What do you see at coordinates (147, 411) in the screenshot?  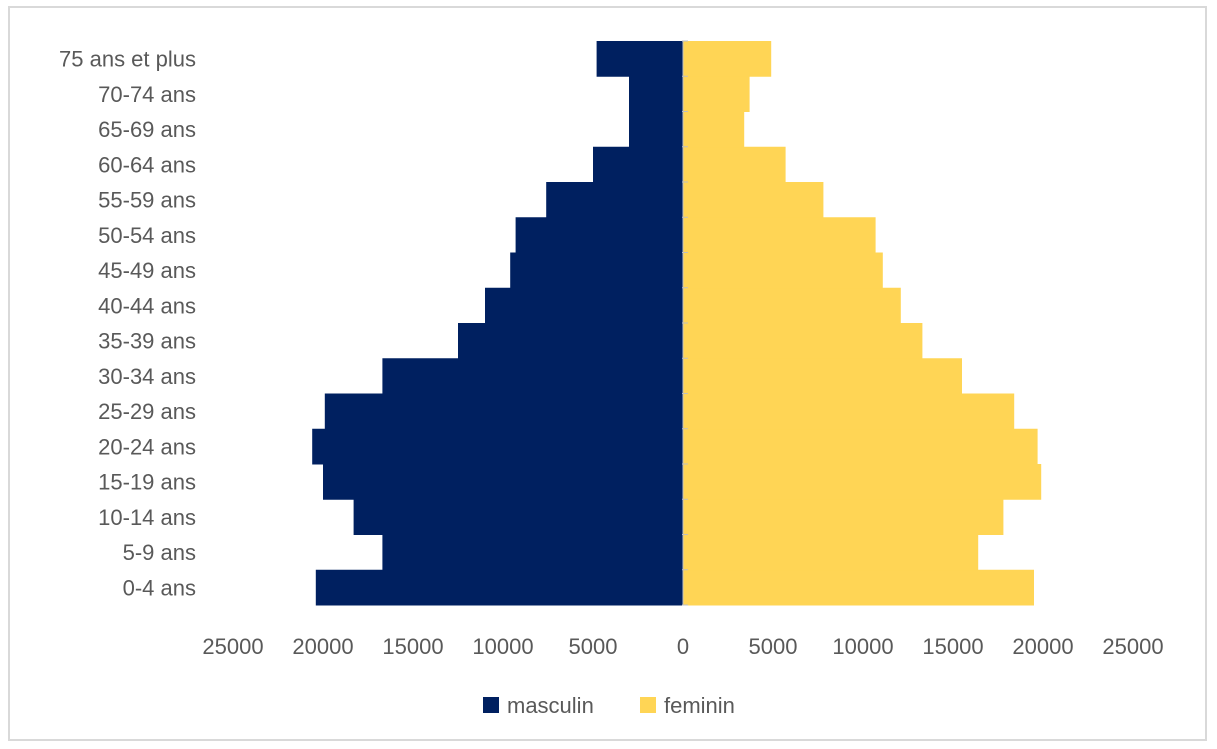 I see `category-label: 25-29 ans` at bounding box center [147, 411].